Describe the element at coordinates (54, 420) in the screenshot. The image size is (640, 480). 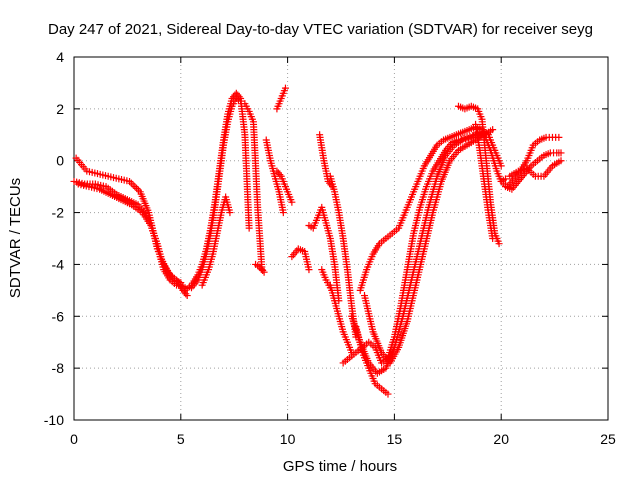
I see `y-tick-label: -10` at that location.